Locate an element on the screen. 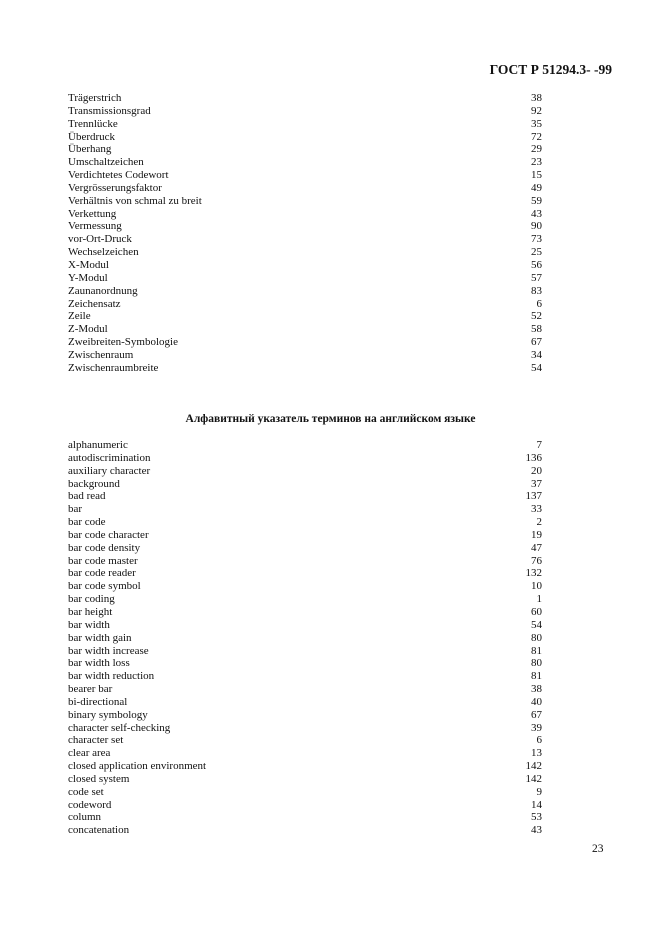 The width and height of the screenshot is (661, 935). index-reference-number: 2 is located at coordinates (539, 522).